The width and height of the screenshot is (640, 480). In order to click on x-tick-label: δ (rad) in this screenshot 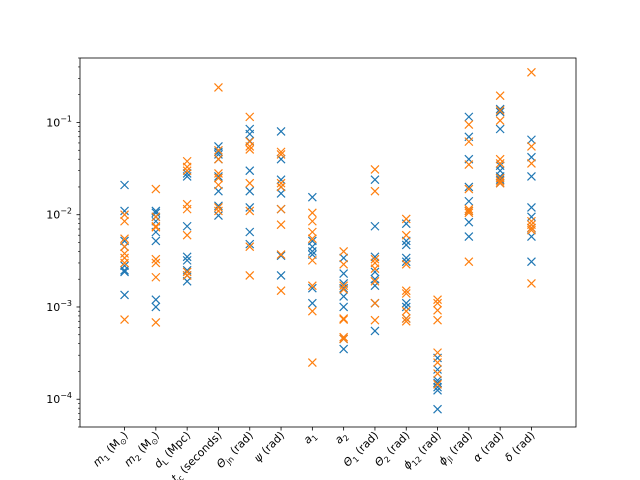, I will do `click(519, 446)`.